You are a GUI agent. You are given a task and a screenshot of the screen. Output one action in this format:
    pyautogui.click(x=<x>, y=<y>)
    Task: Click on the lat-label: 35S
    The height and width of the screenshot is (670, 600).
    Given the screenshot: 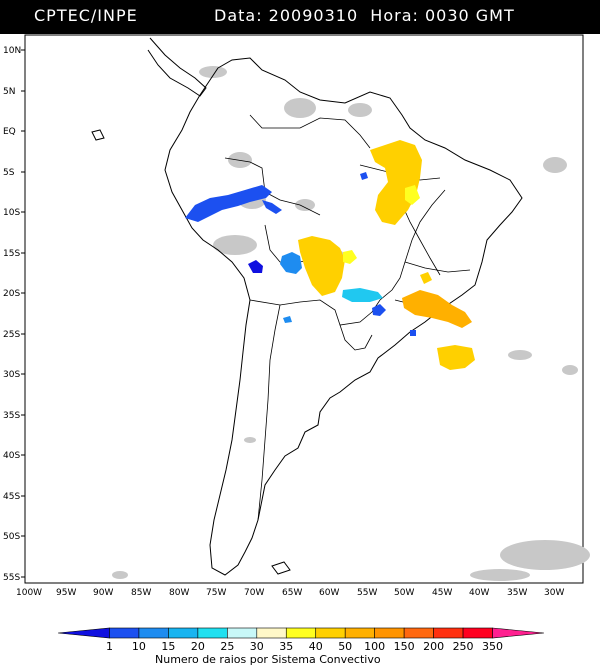 What is the action you would take?
    pyautogui.click(x=11, y=416)
    